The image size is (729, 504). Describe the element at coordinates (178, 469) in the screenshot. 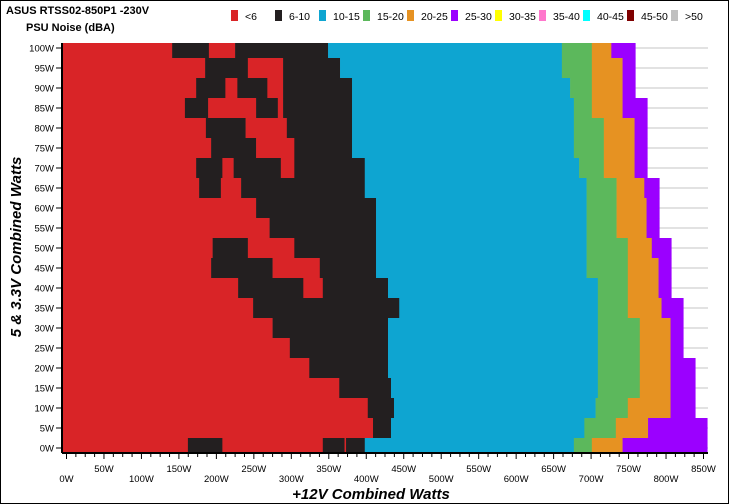

I see `x-tick-label: 150W` at that location.